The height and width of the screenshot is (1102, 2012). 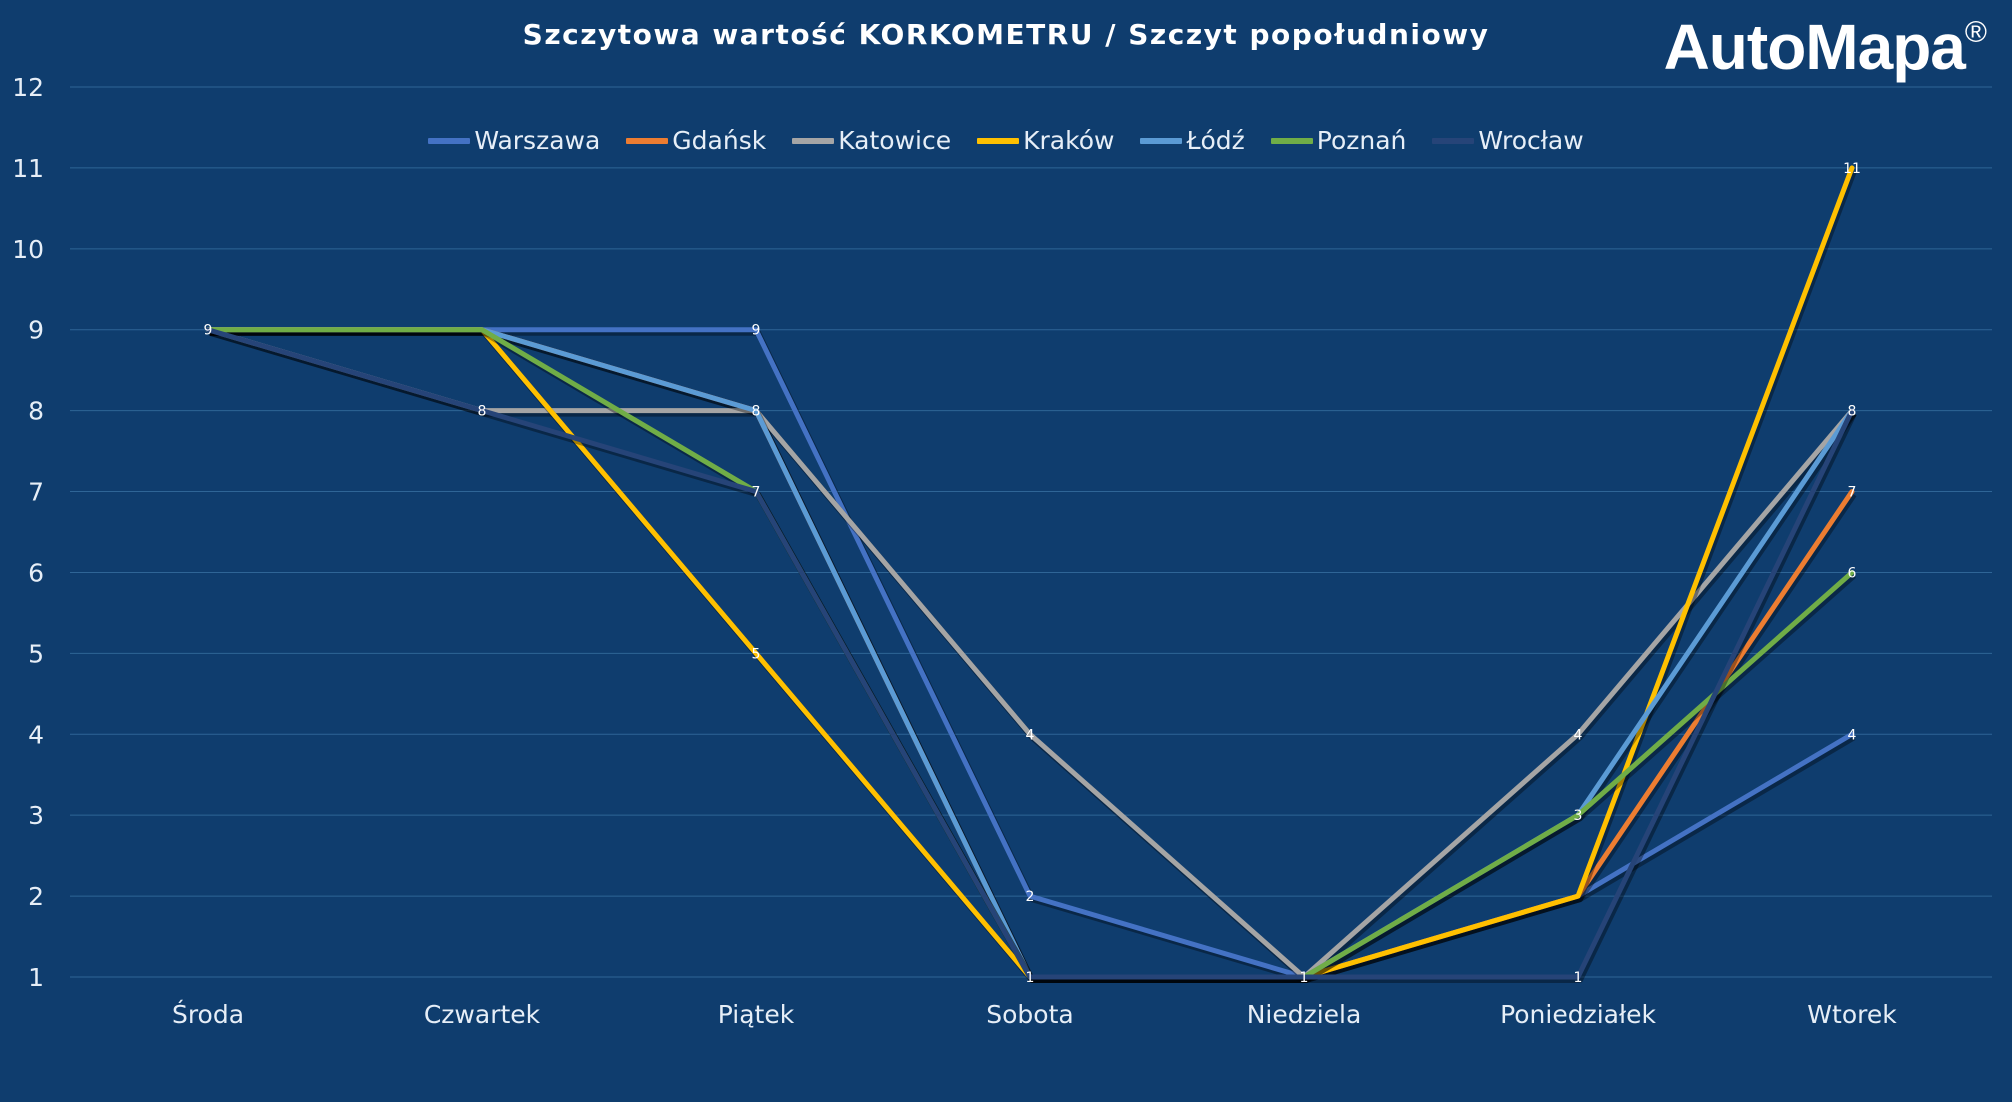 I want to click on legend-item-gdansk: Gdańsk, so click(x=696, y=140).